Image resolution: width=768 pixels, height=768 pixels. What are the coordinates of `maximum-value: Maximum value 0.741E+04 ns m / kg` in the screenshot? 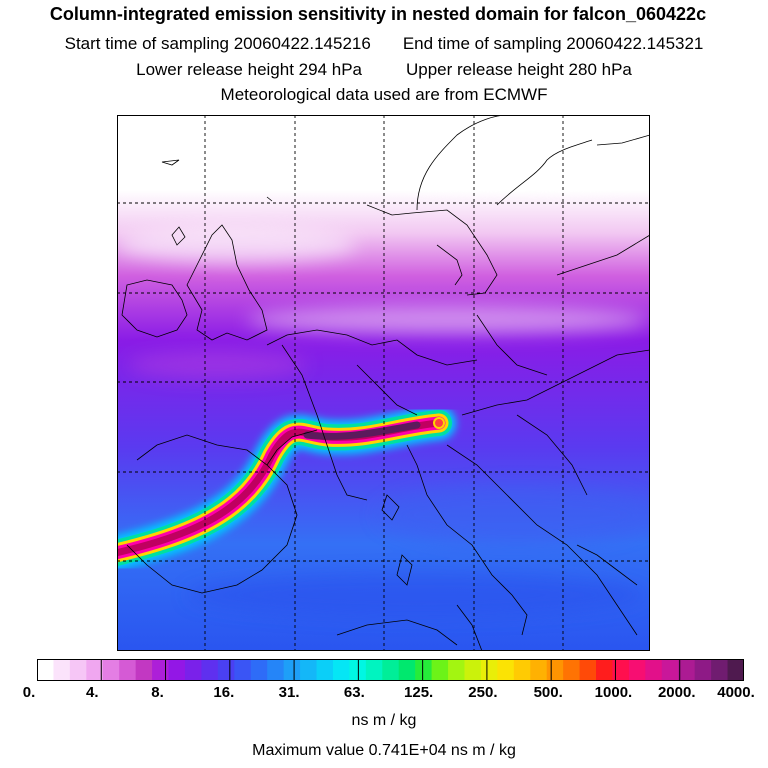 It's located at (384, 750).